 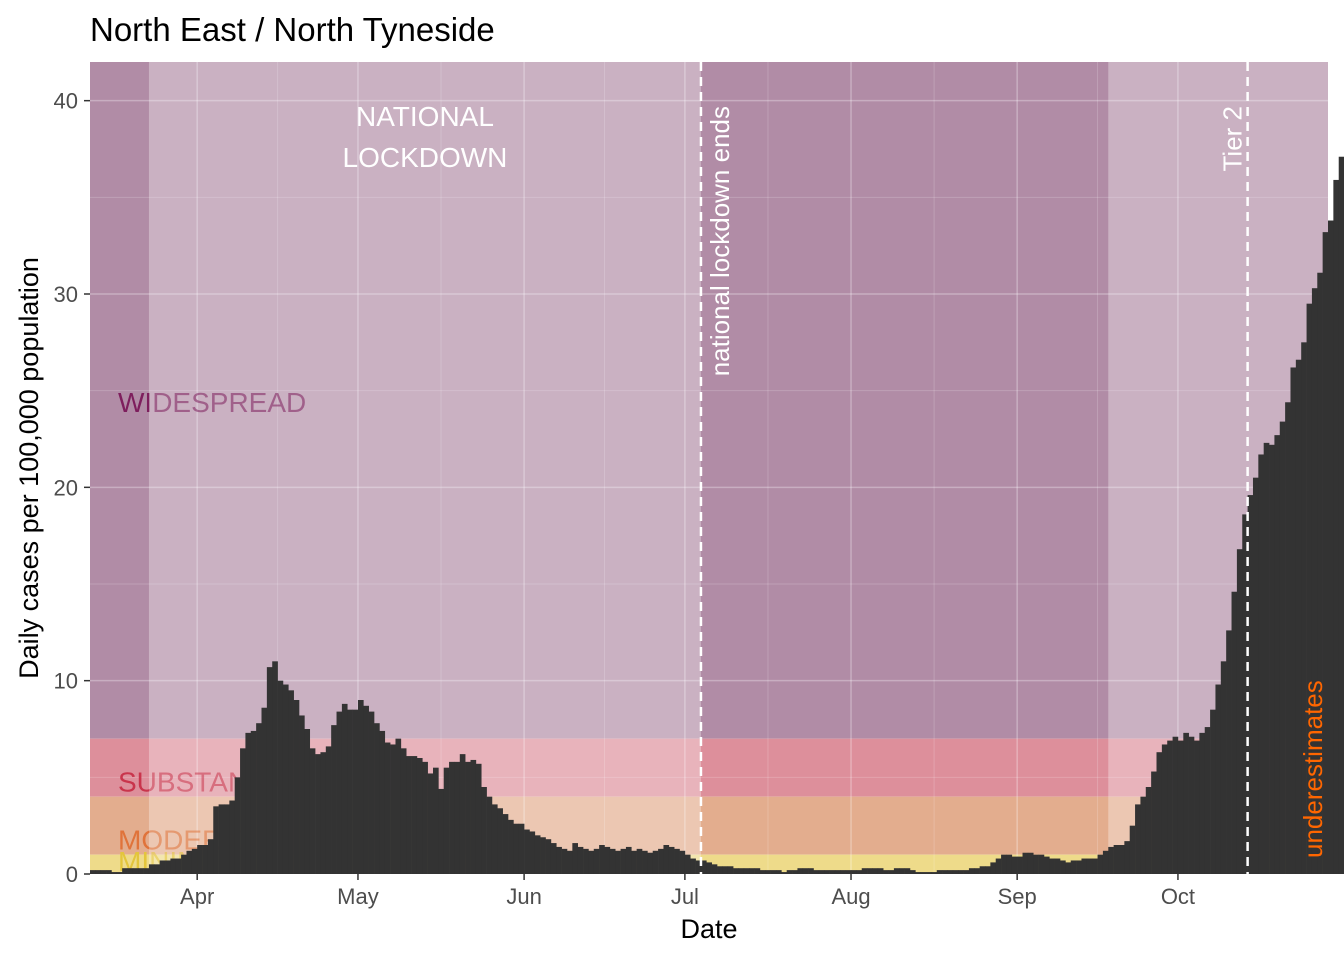 What do you see at coordinates (1233, 139) in the screenshot?
I see `tier2-label: Tier 2` at bounding box center [1233, 139].